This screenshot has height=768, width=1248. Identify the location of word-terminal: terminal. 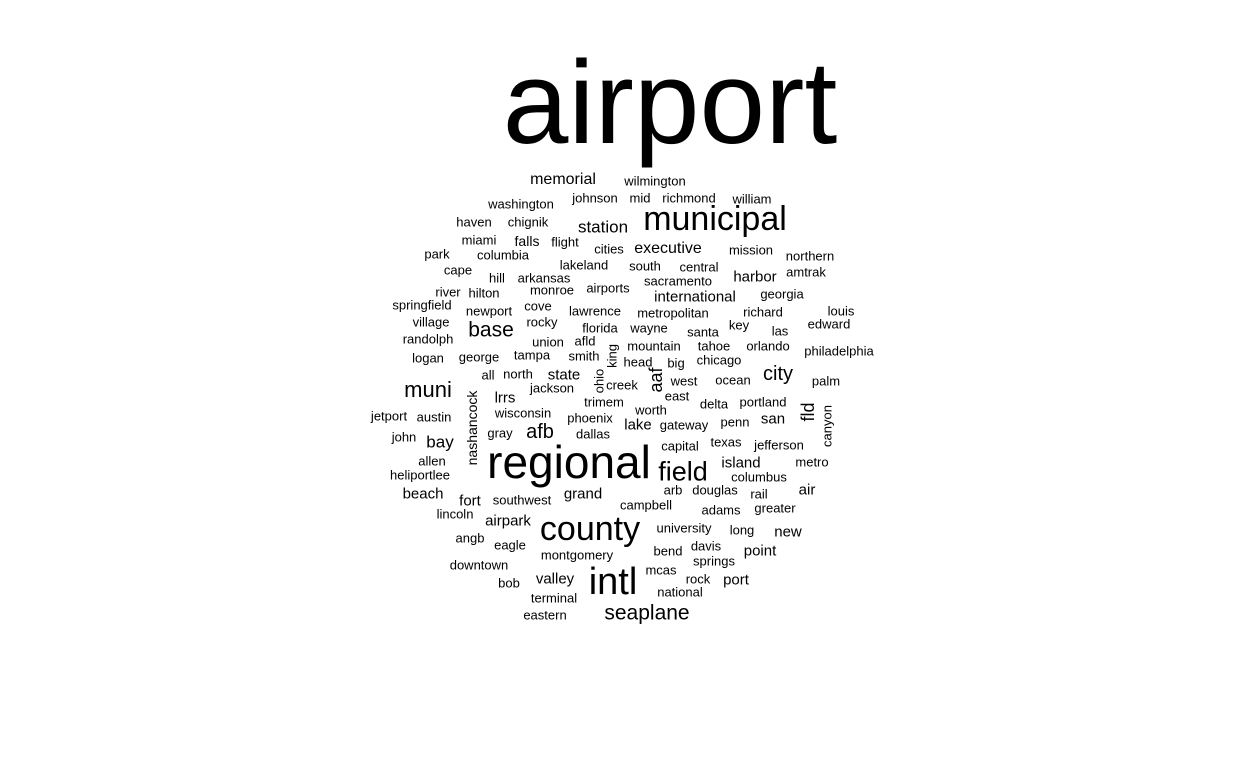
(554, 598).